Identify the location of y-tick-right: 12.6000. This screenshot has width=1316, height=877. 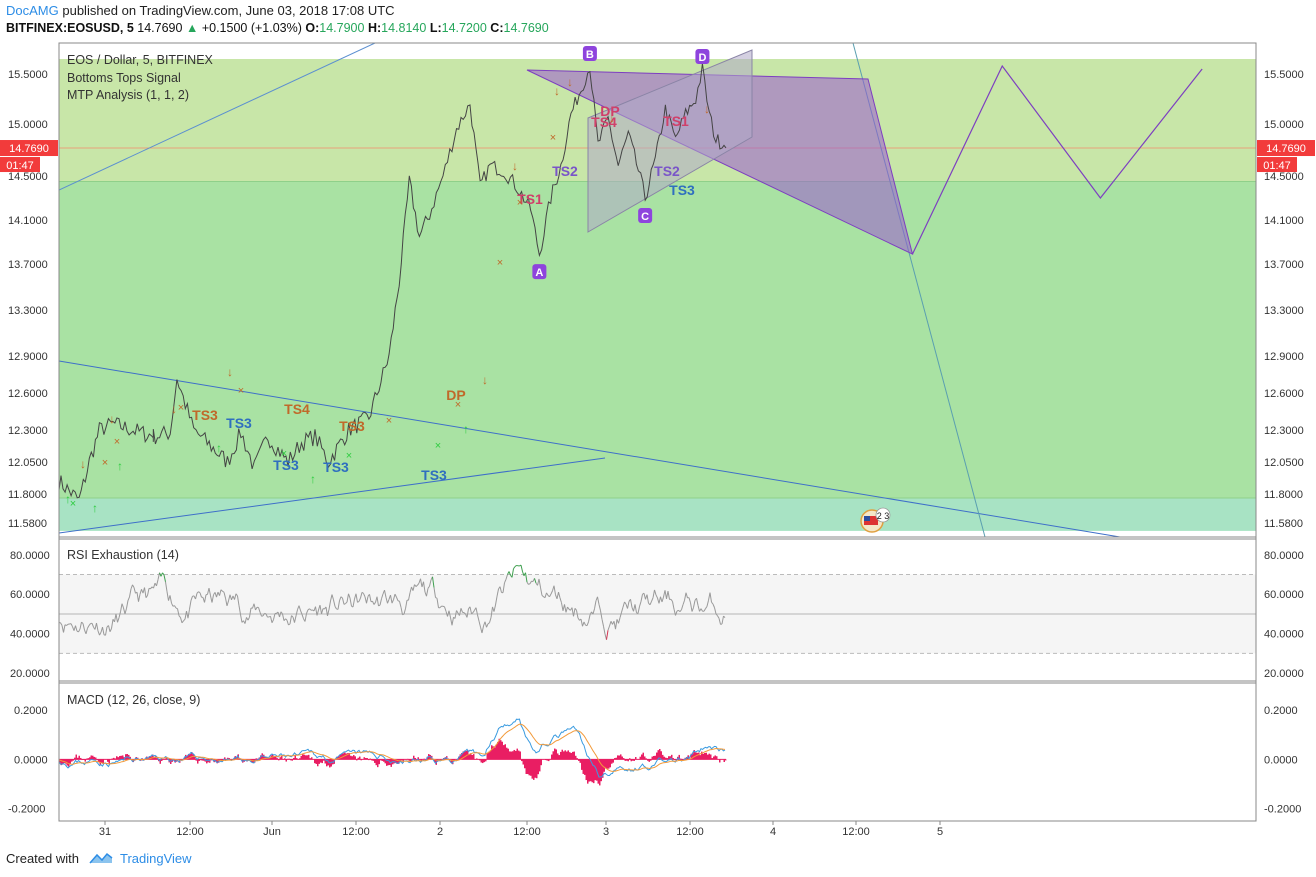
(1284, 394).